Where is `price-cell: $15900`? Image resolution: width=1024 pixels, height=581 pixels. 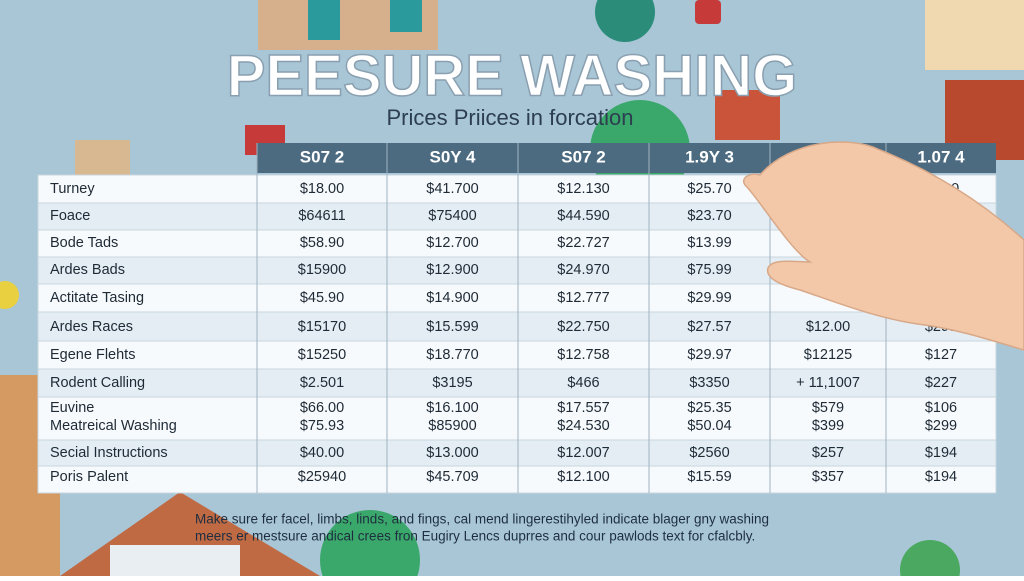 price-cell: $15900 is located at coordinates (322, 270).